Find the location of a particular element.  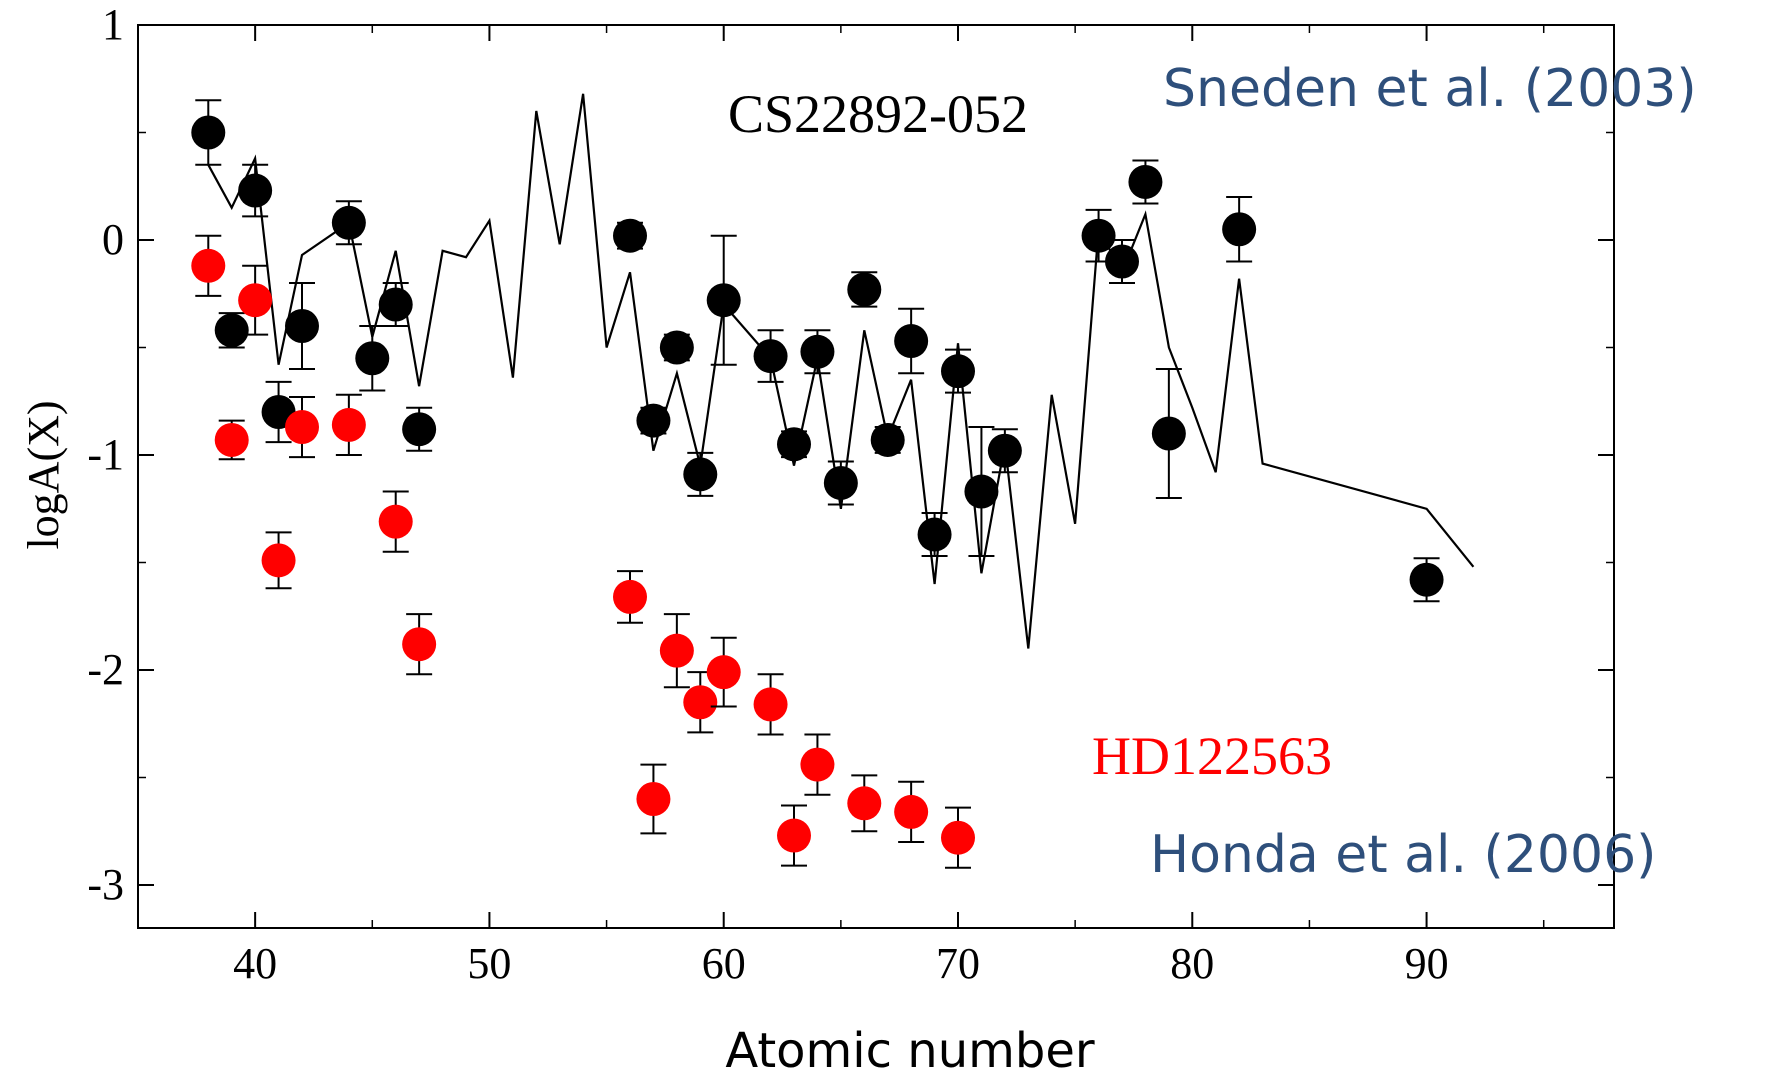

x-tick-label: 50 is located at coordinates (489, 963).